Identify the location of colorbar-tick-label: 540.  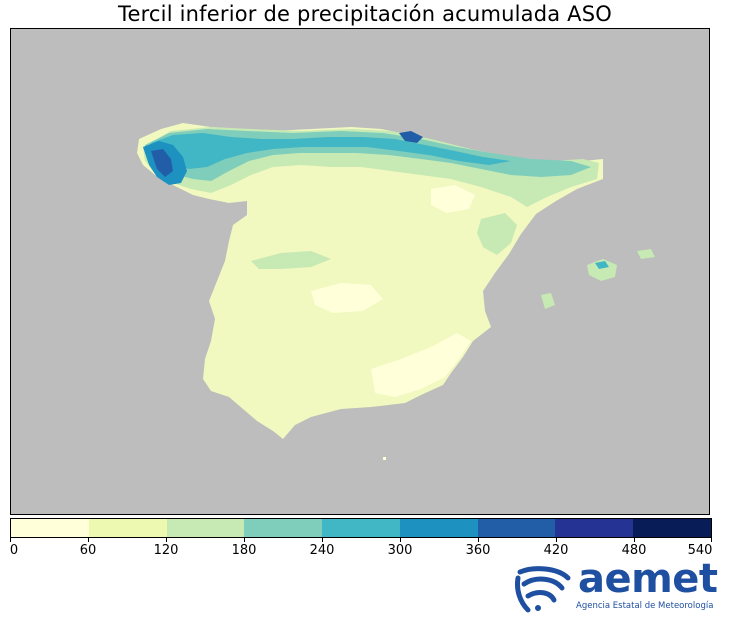
(700, 550).